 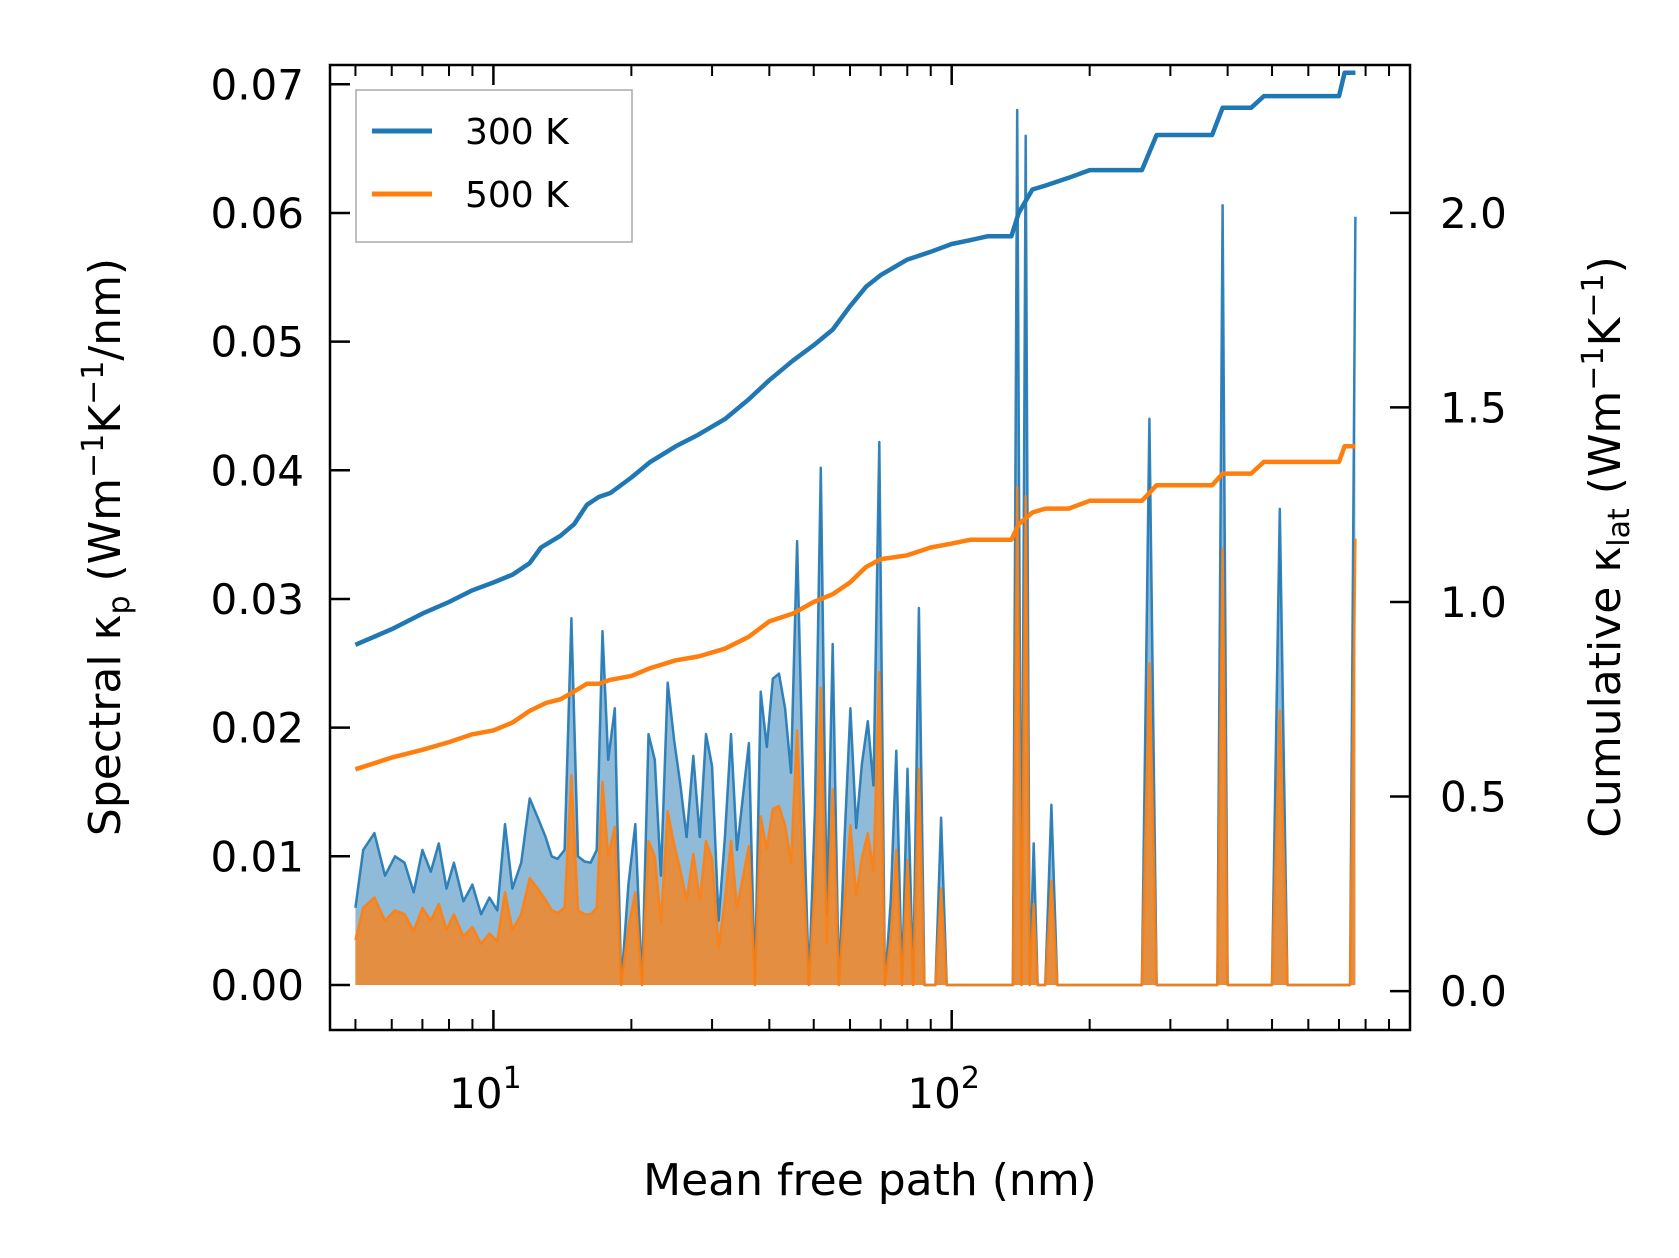 What do you see at coordinates (257, 470) in the screenshot?
I see `y-tick-label: 0.04` at bounding box center [257, 470].